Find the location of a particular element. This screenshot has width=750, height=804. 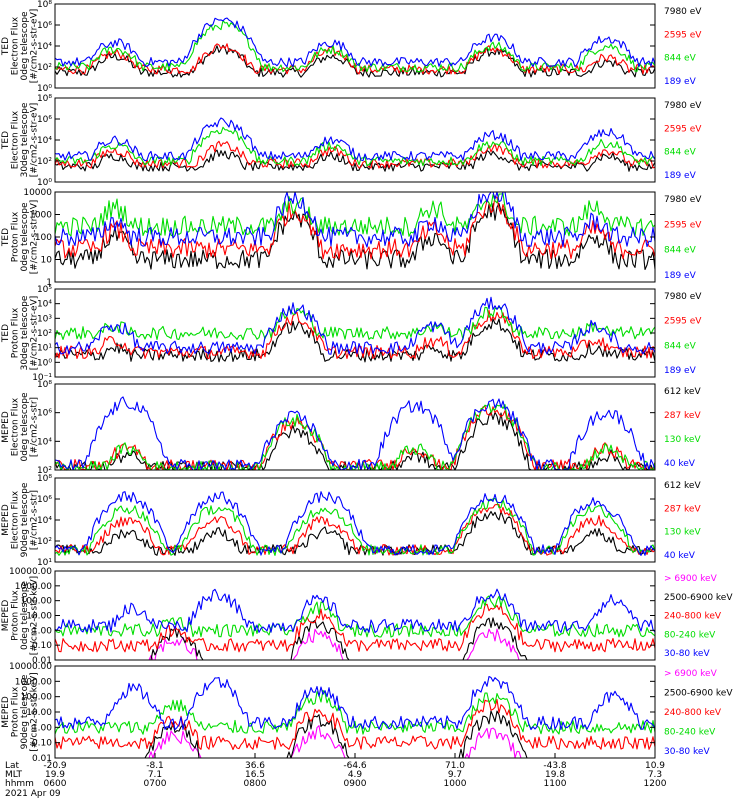

x-tick-mlt: 19.9 is located at coordinates (55, 775).